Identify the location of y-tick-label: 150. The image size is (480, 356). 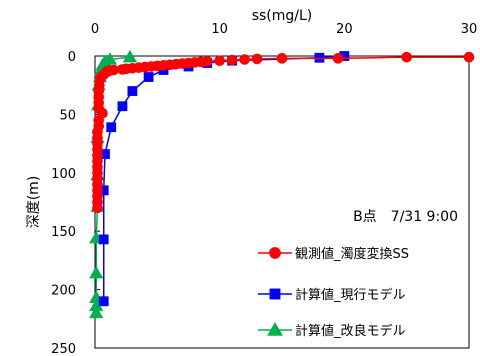
(63, 232).